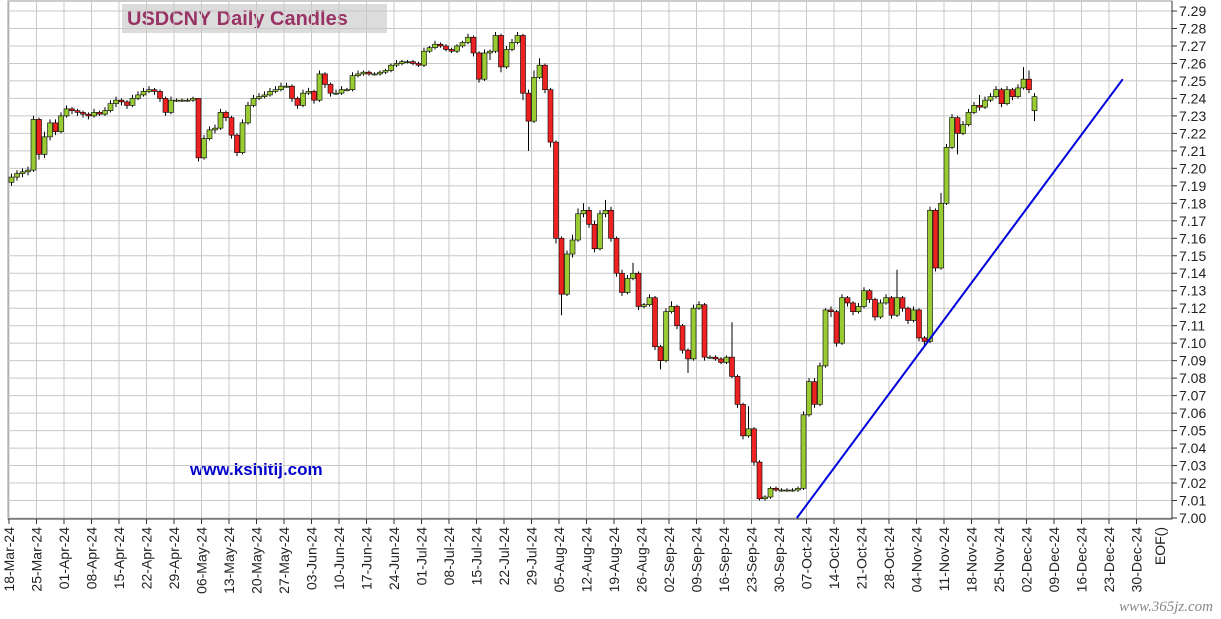 This screenshot has width=1221, height=619. I want to click on x-tick-label: 09-Sep-24, so click(697, 560).